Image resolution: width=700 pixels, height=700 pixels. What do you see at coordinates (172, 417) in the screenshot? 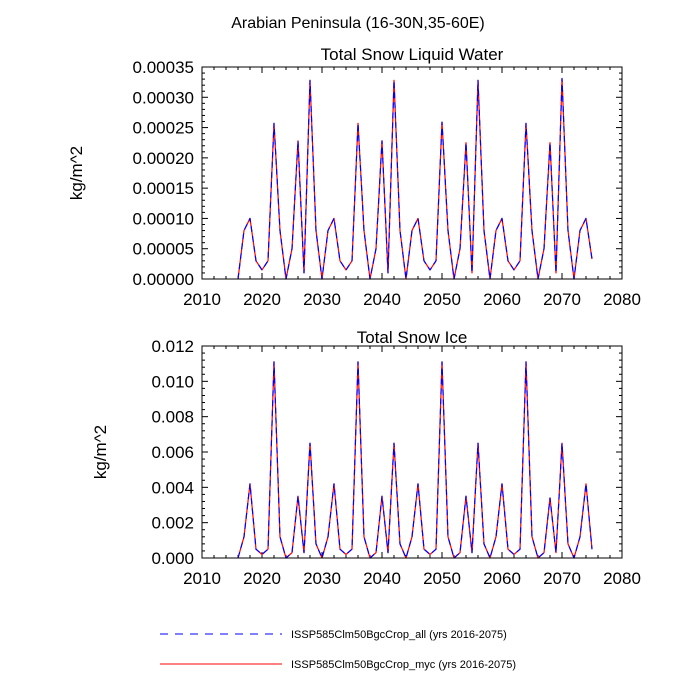
I see `y-tick-label: 0.008` at bounding box center [172, 417].